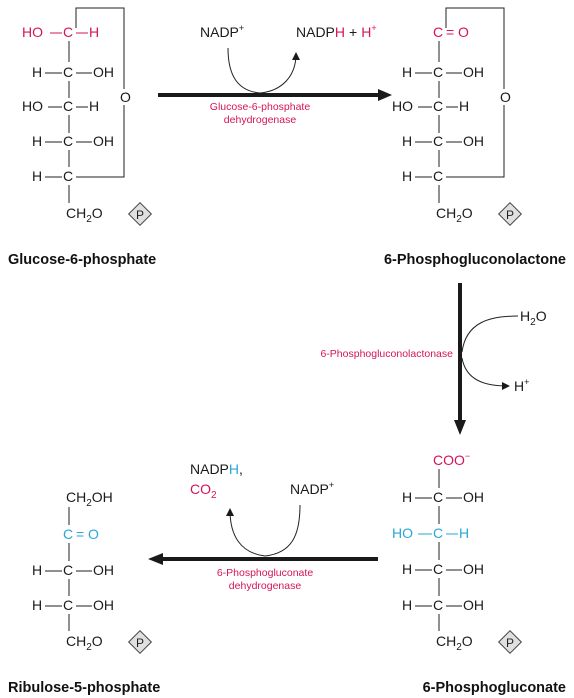  What do you see at coordinates (37, 176) in the screenshot?
I see `g6p-c5-h: H` at bounding box center [37, 176].